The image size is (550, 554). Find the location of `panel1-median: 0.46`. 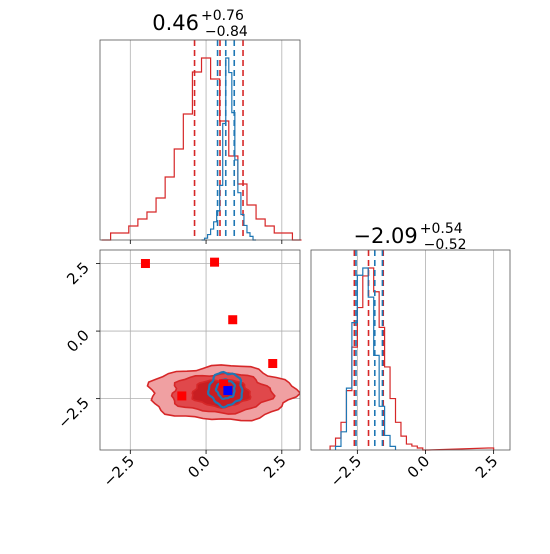

panel1-median: 0.46 is located at coordinates (175, 23).